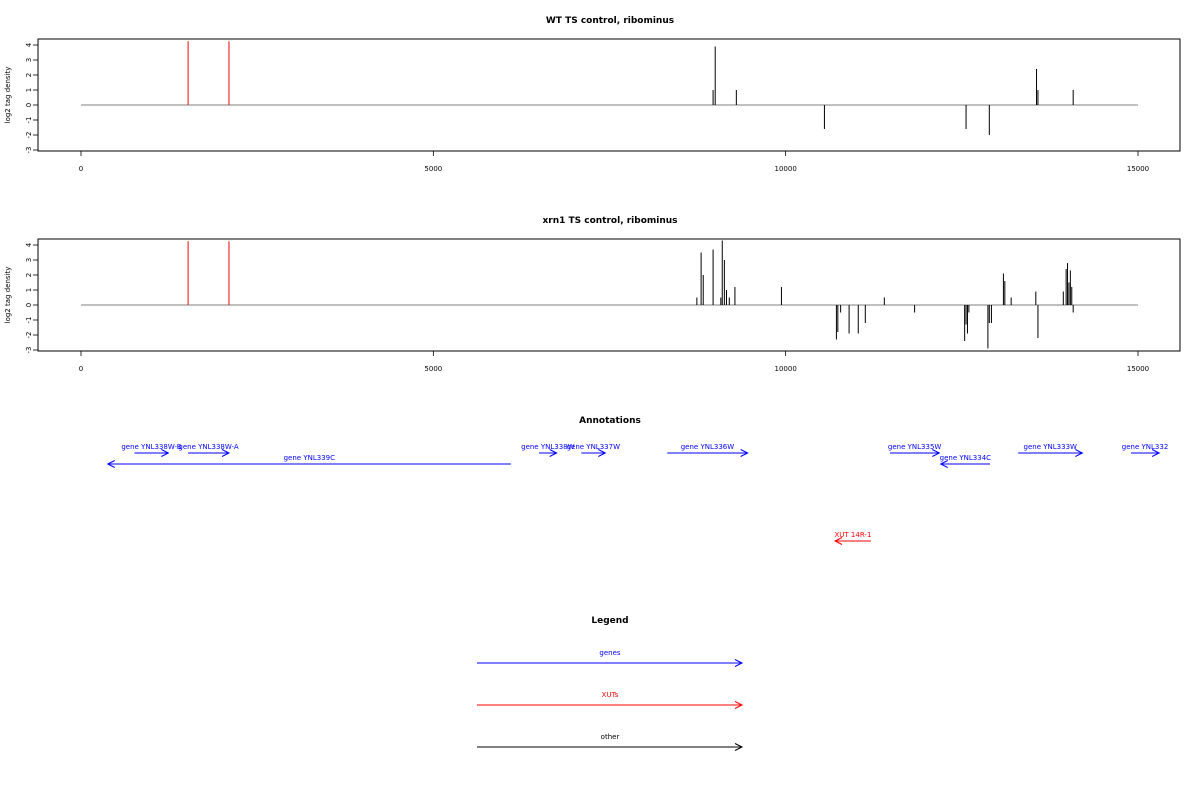 Image resolution: width=1200 pixels, height=804 pixels. What do you see at coordinates (610, 21) in the screenshot?
I see `wt-track-title: WT TS control, ribominus` at bounding box center [610, 21].